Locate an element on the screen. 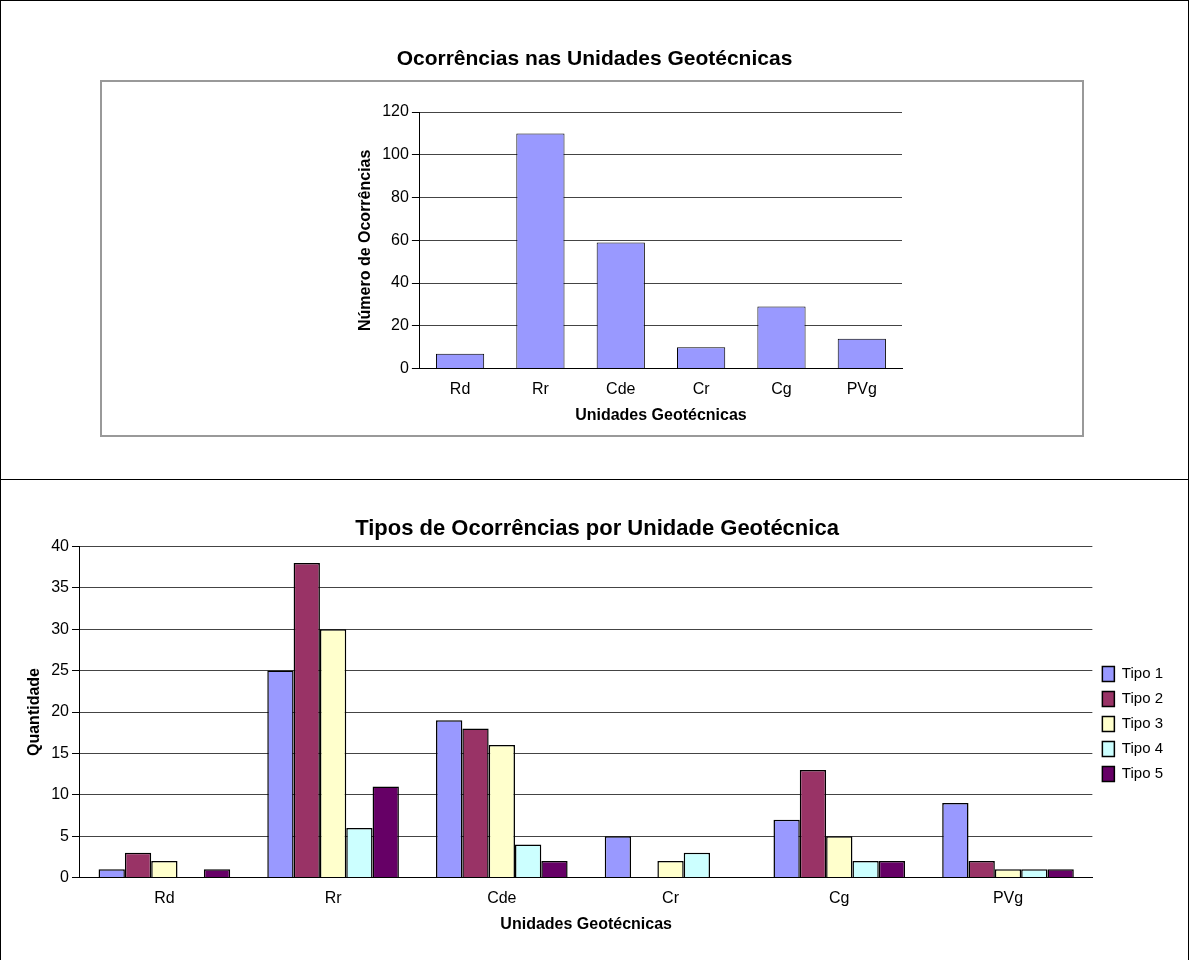 This screenshot has height=960, width=1189. y-axis-title: Quantidade is located at coordinates (34, 712).